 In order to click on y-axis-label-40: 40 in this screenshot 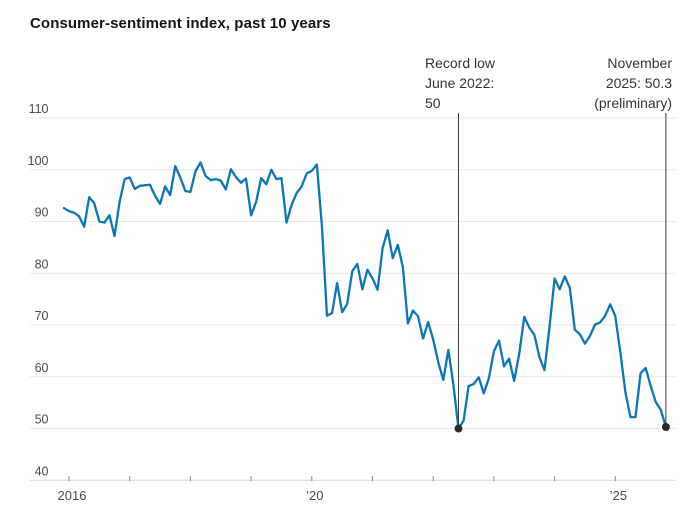, I will do `click(42, 471)`.